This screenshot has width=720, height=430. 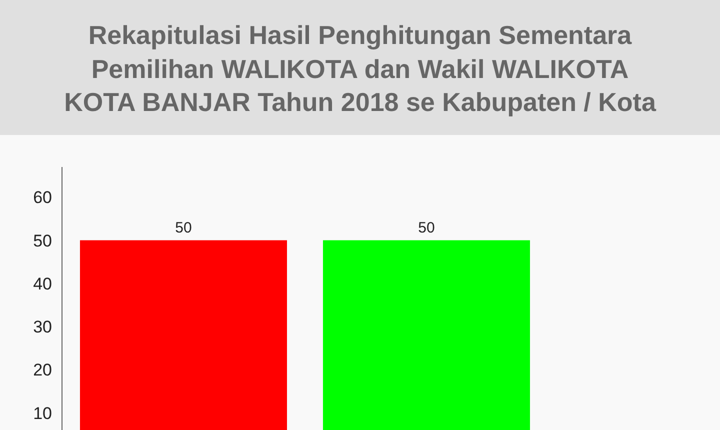 I want to click on y-tick-label: 60, so click(x=42, y=198).